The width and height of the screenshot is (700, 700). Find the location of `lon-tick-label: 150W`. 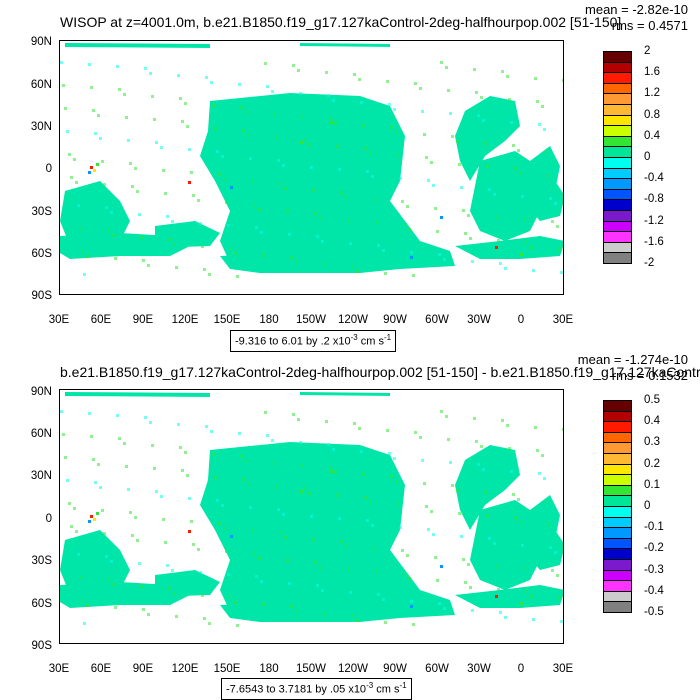

lon-tick-label: 150W is located at coordinates (311, 669).